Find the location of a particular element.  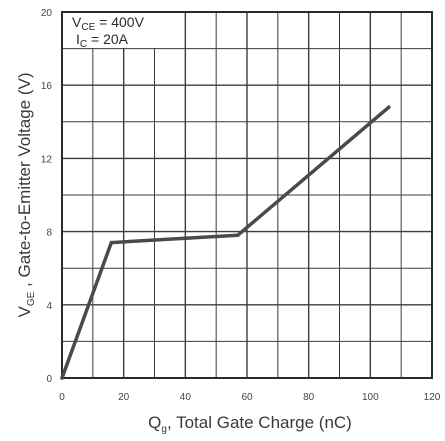

x-axis-label: Qg, Total Gate Charge (nC) is located at coordinates (250, 424).